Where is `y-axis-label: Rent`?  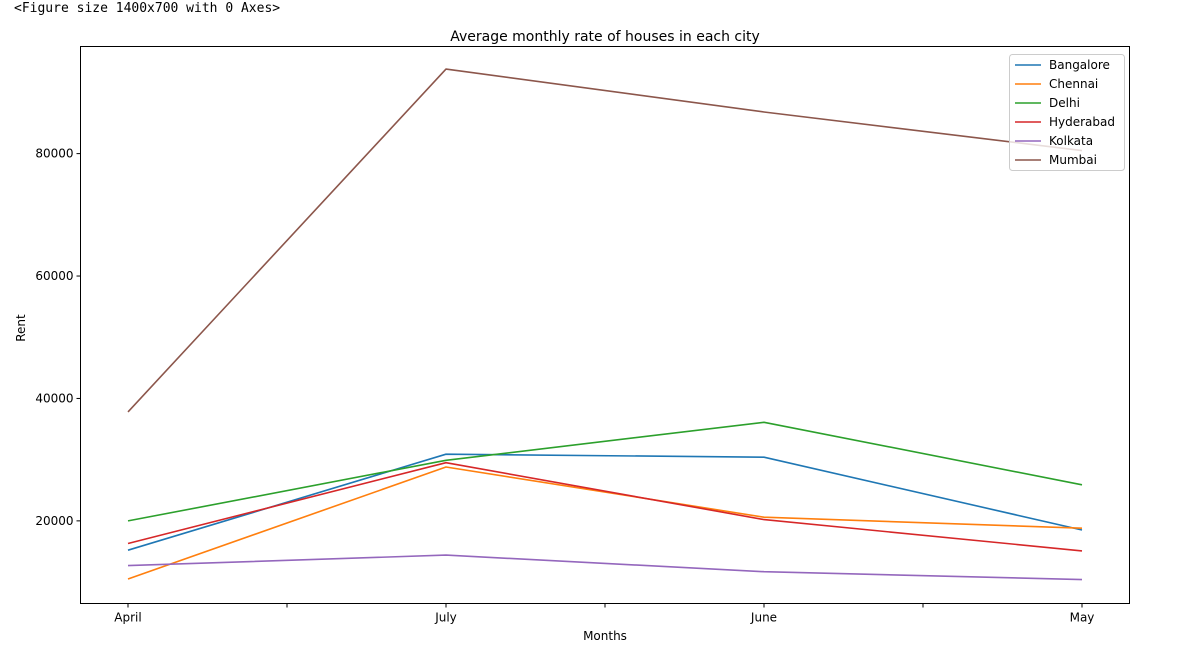
y-axis-label: Rent is located at coordinates (21, 328).